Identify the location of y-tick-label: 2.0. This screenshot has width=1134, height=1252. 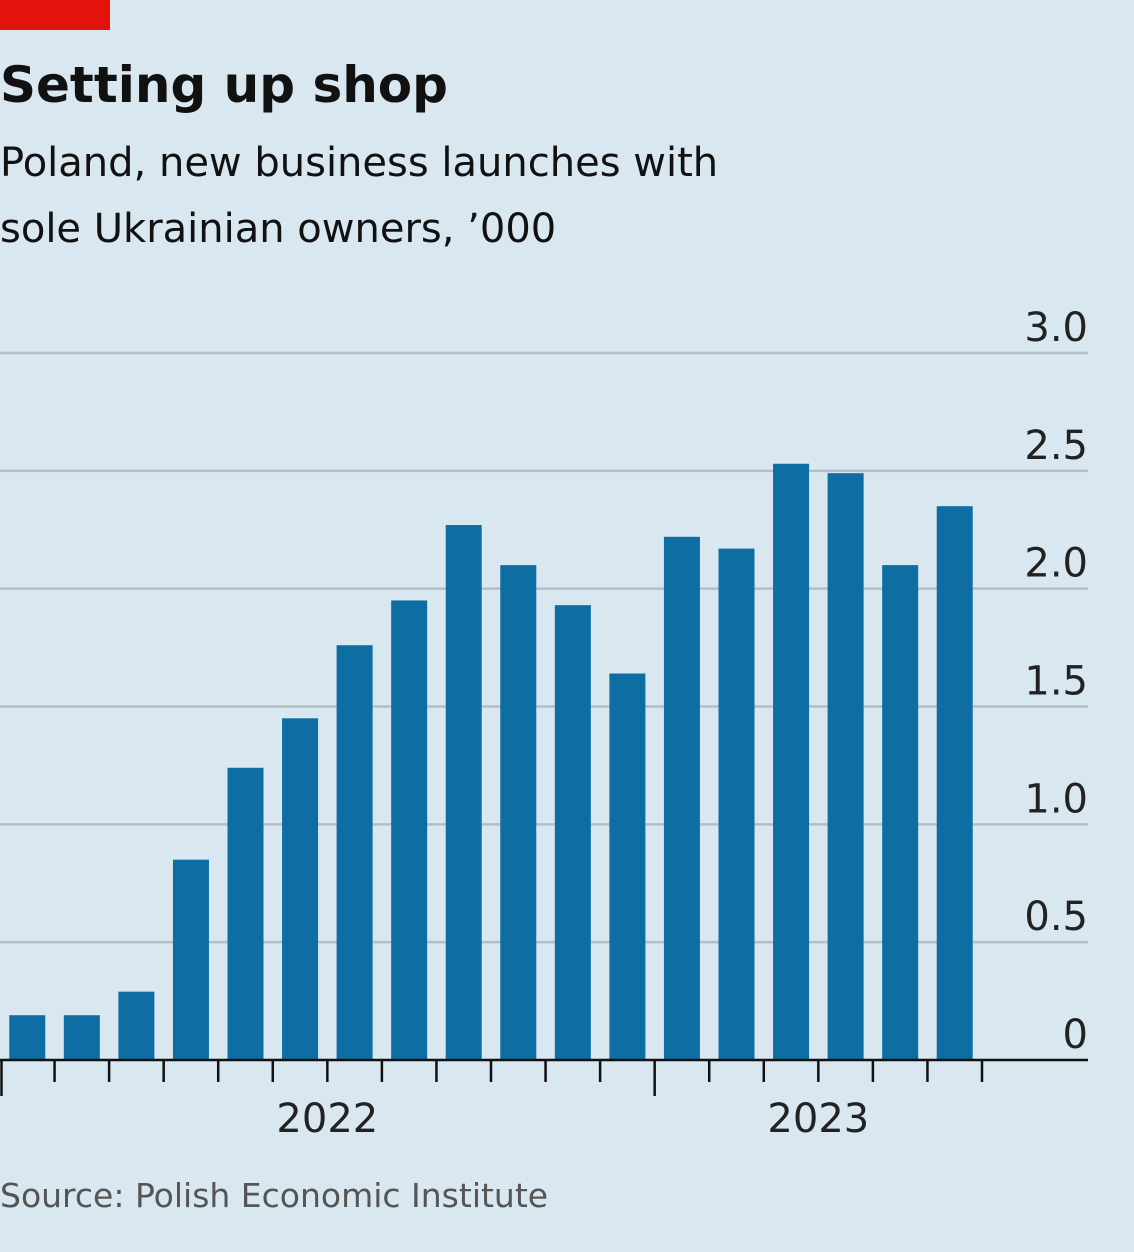
(1056, 564).